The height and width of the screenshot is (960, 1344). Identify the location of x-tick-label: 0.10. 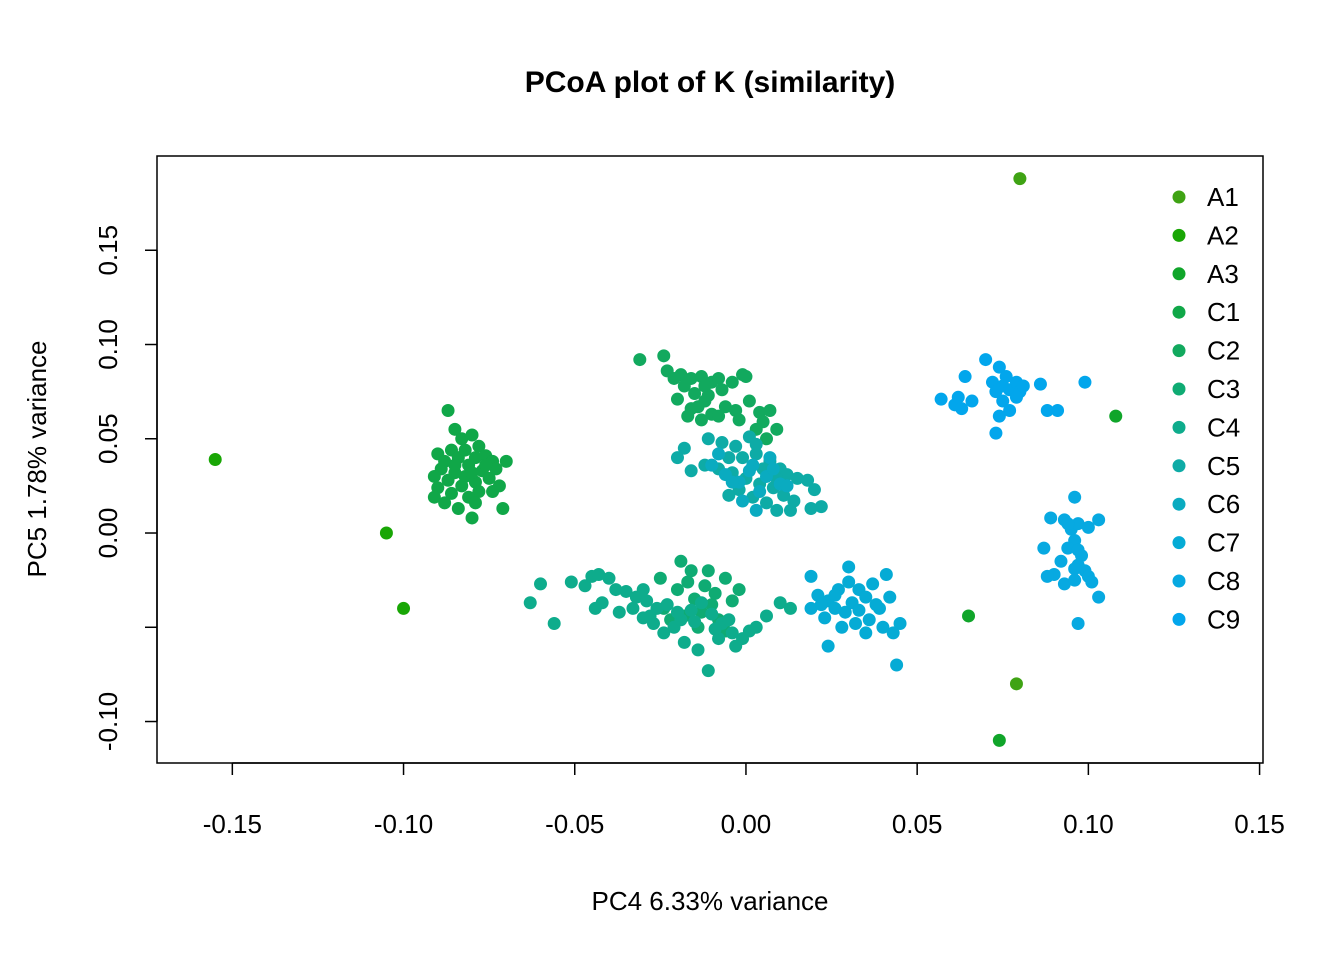
(1088, 824).